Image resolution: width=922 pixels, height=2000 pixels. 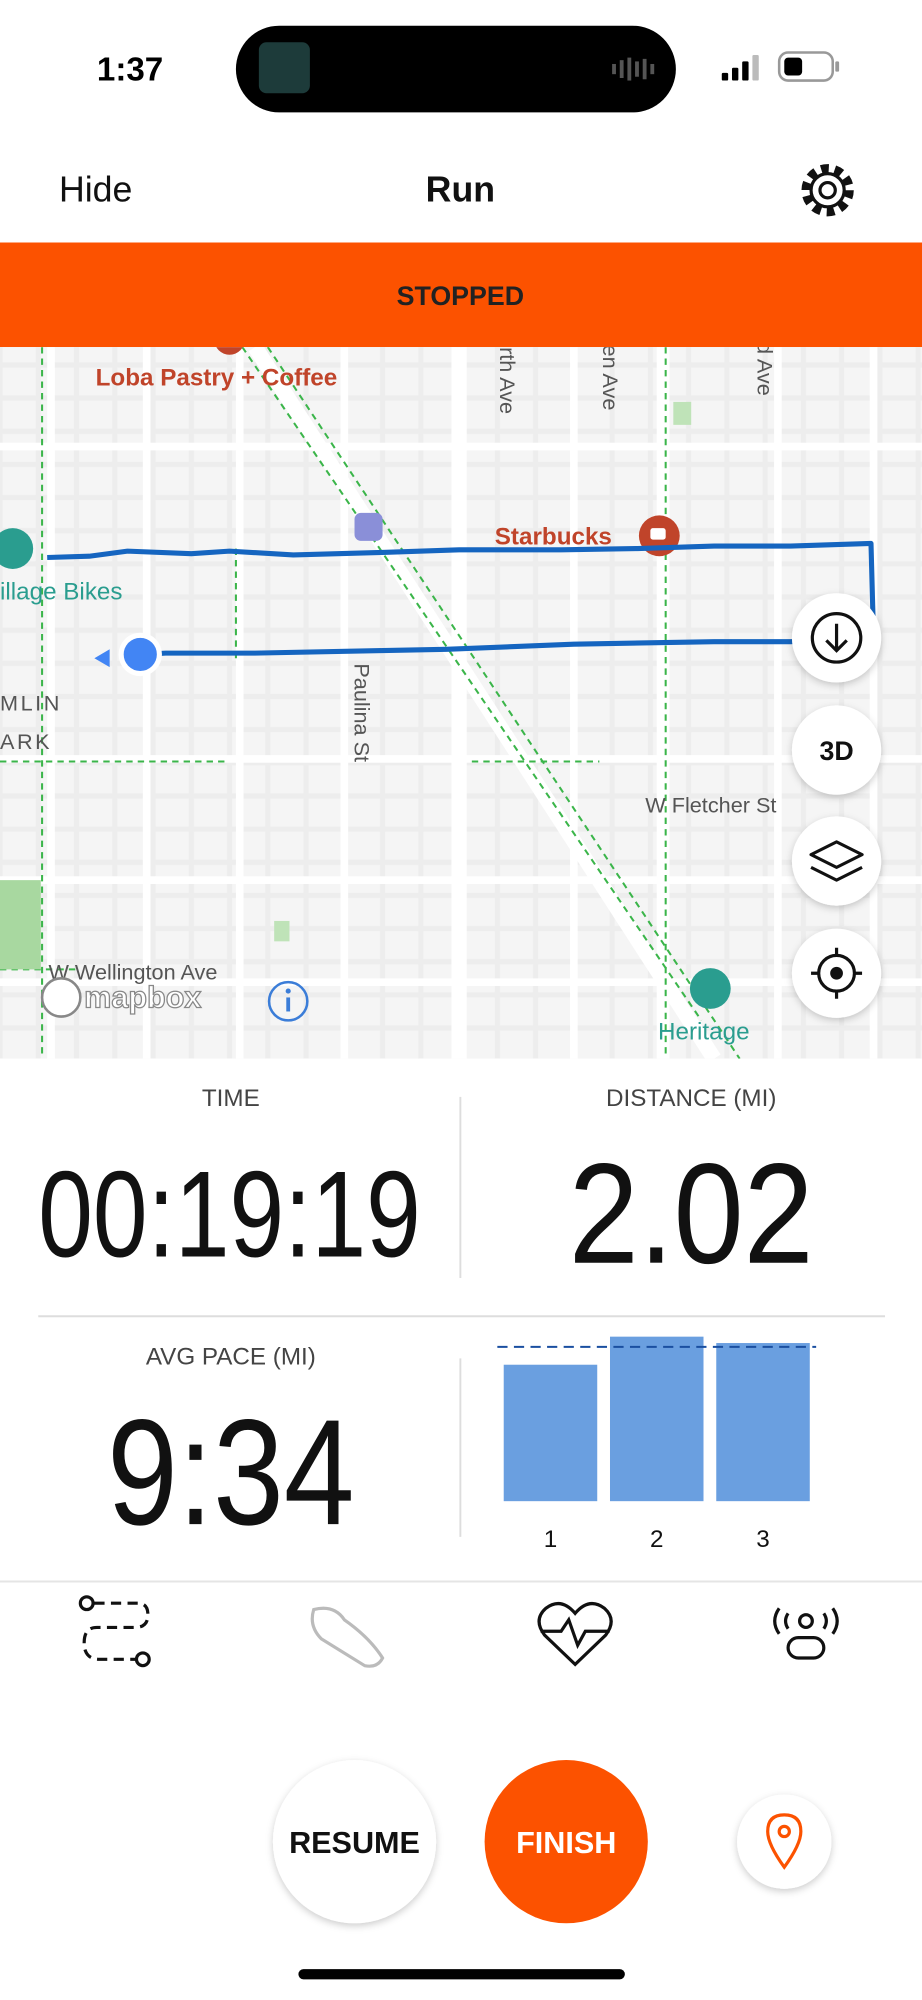 I want to click on finish-button: FINISH, so click(x=566, y=1842).